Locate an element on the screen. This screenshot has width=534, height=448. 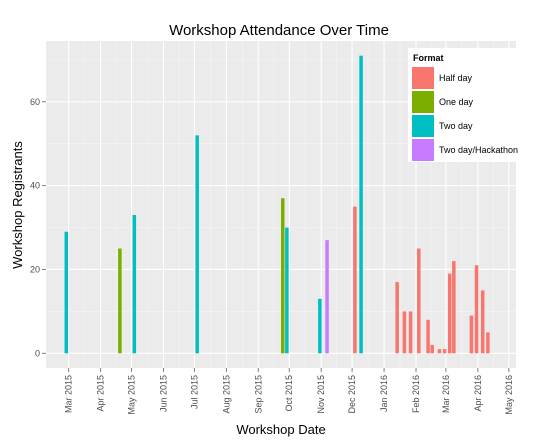
legend-label: One day is located at coordinates (456, 102).